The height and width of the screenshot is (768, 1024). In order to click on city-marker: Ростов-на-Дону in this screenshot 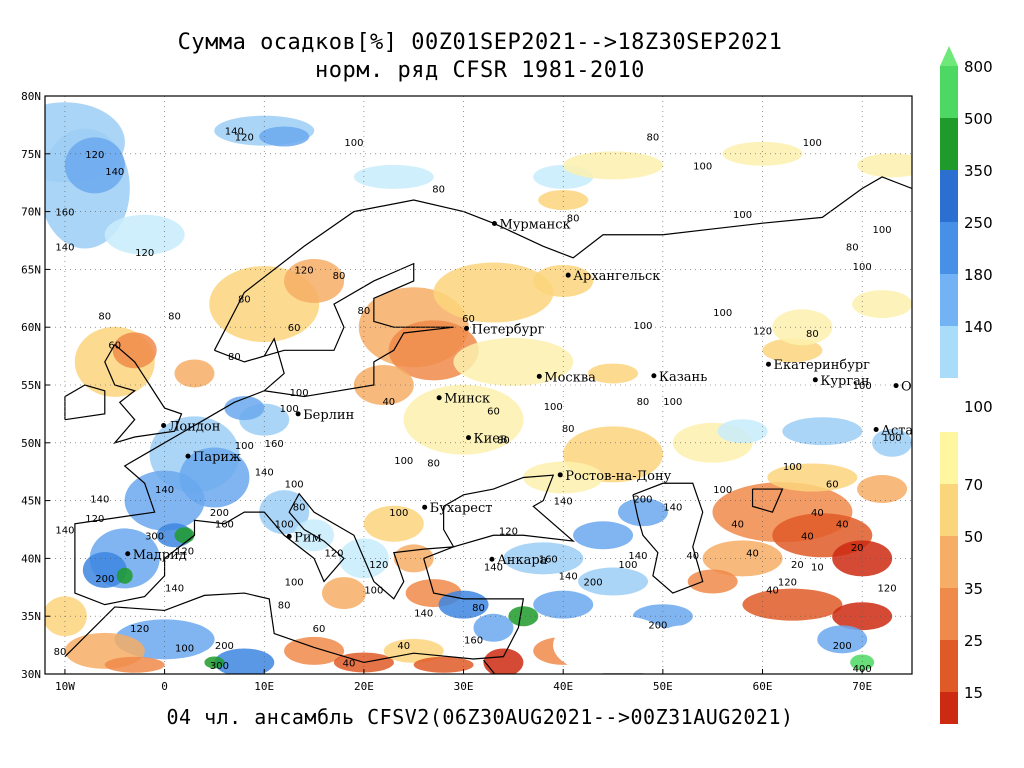, I will do `click(614, 476)`.